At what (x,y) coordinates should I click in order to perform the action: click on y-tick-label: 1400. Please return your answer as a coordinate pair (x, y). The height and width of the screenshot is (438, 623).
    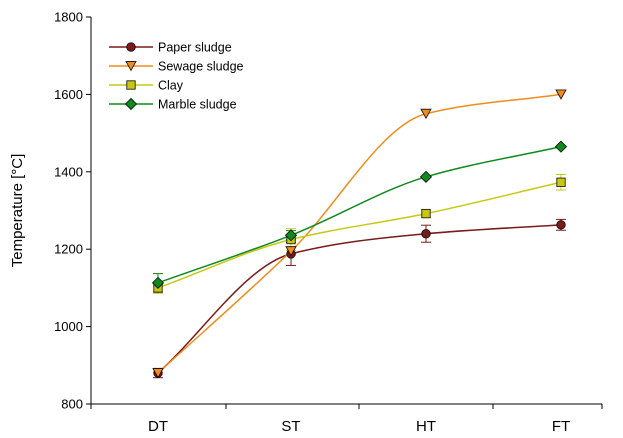
    Looking at the image, I should click on (68, 171).